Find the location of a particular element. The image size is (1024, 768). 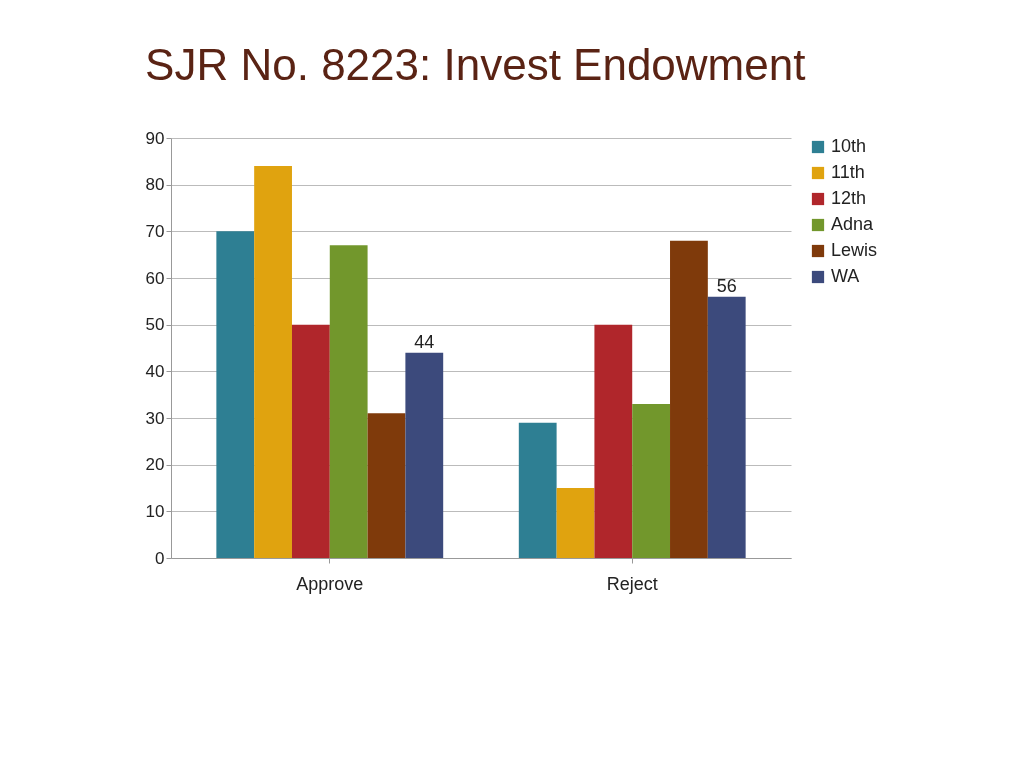

y-tick-label: 30 is located at coordinates (155, 418).